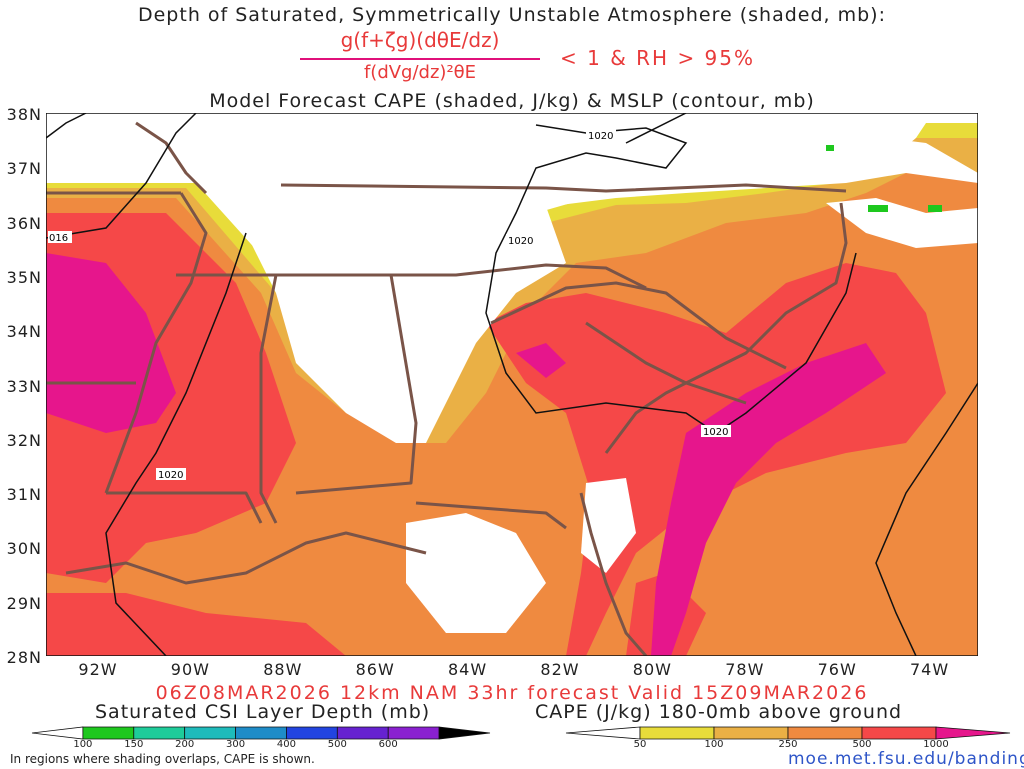 The height and width of the screenshot is (769, 1024). Describe the element at coordinates (788, 744) in the screenshot. I see `cape-tick-label: 250` at that location.